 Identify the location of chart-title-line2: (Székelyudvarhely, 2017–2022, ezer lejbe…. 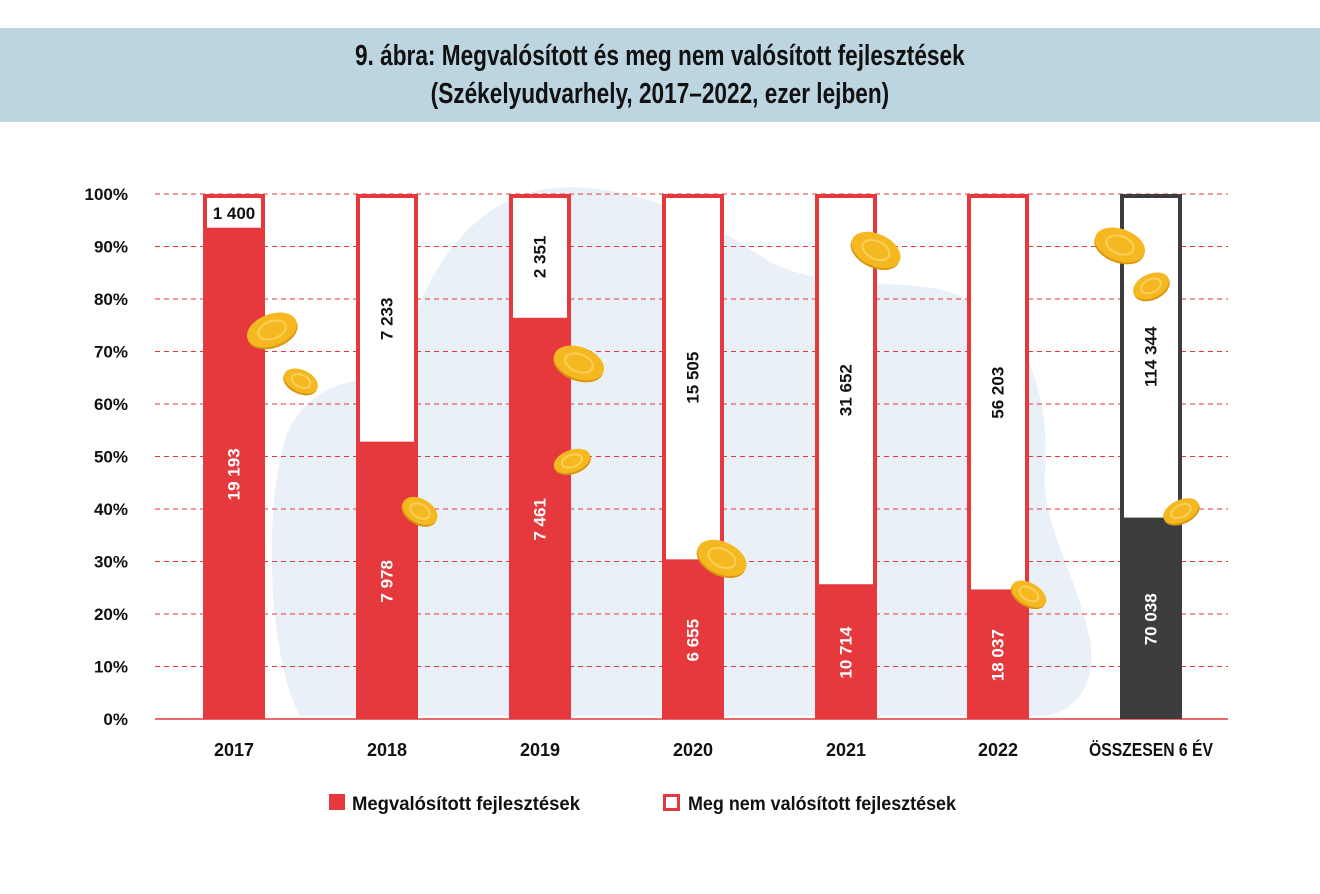
(660, 94).